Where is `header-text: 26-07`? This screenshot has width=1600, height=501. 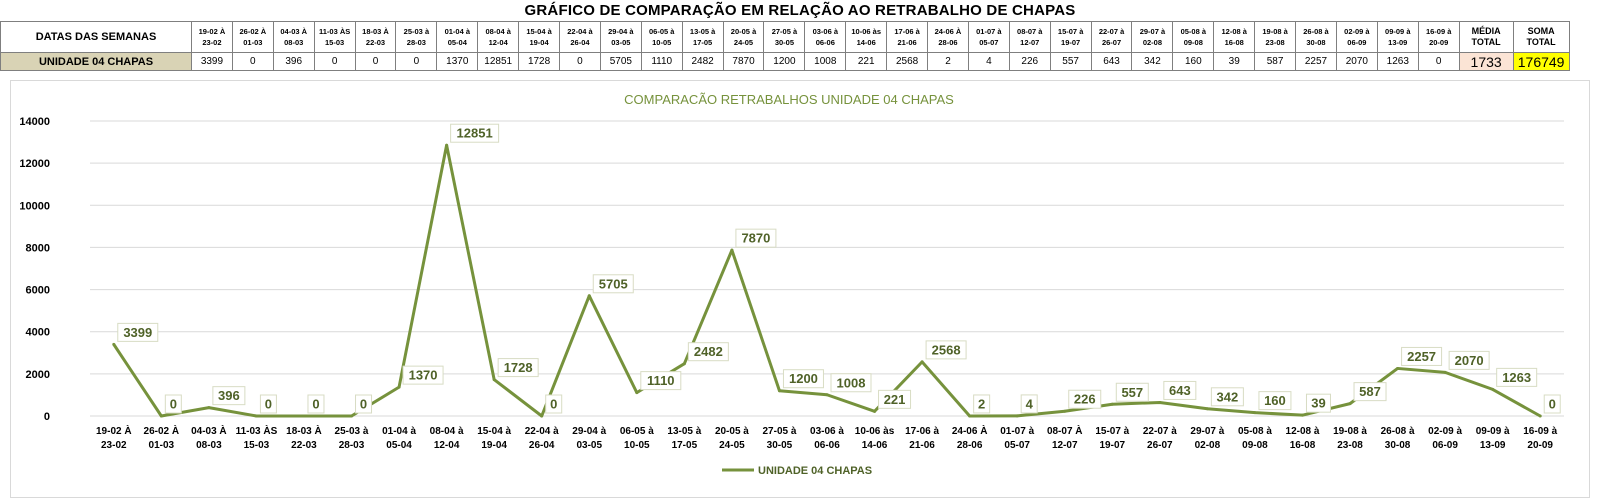
header-text: 26-07 is located at coordinates (1111, 42).